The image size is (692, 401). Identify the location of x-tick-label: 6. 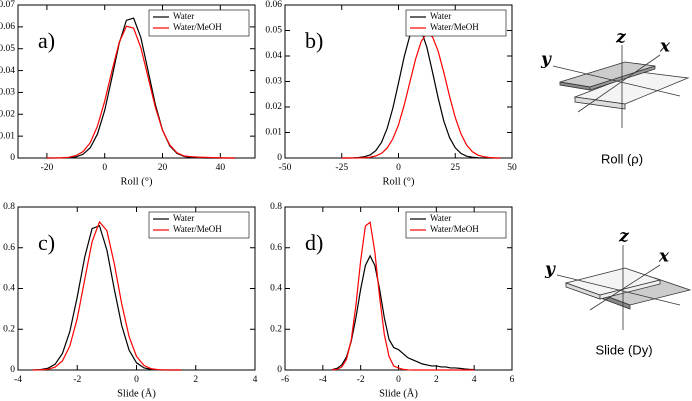
(512, 380).